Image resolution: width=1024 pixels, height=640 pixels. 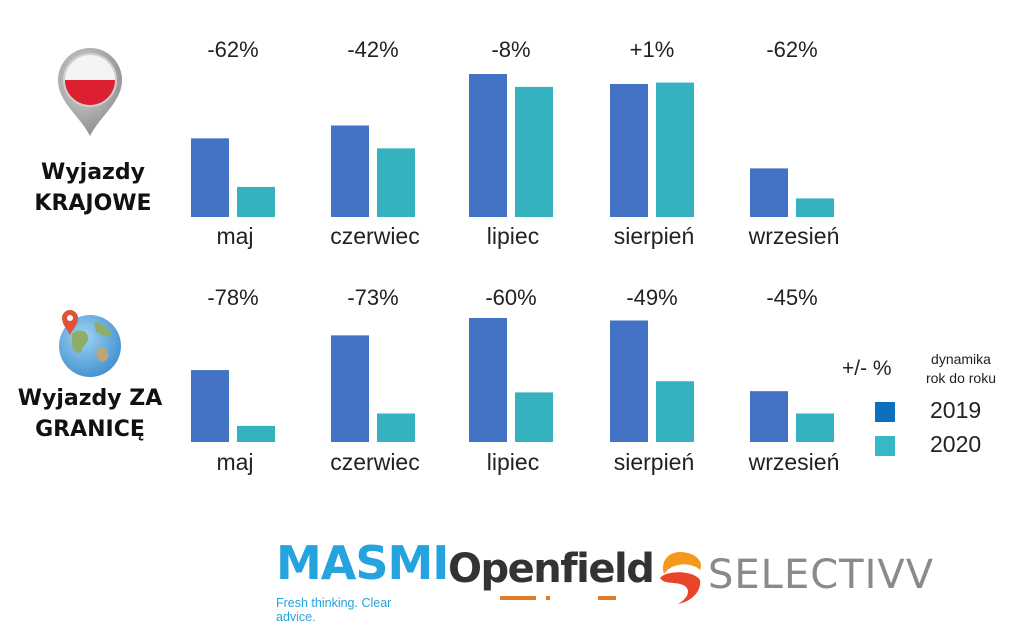 I want to click on category-label-domestic-3: sierpień, so click(x=654, y=236).